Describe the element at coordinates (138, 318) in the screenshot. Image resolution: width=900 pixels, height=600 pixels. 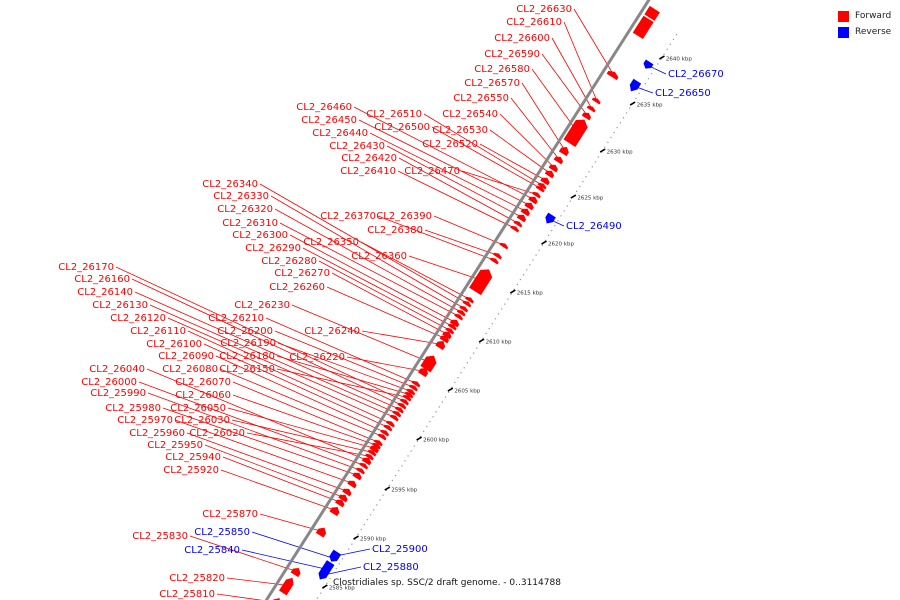
I see `gene-label: CL2_26120` at that location.